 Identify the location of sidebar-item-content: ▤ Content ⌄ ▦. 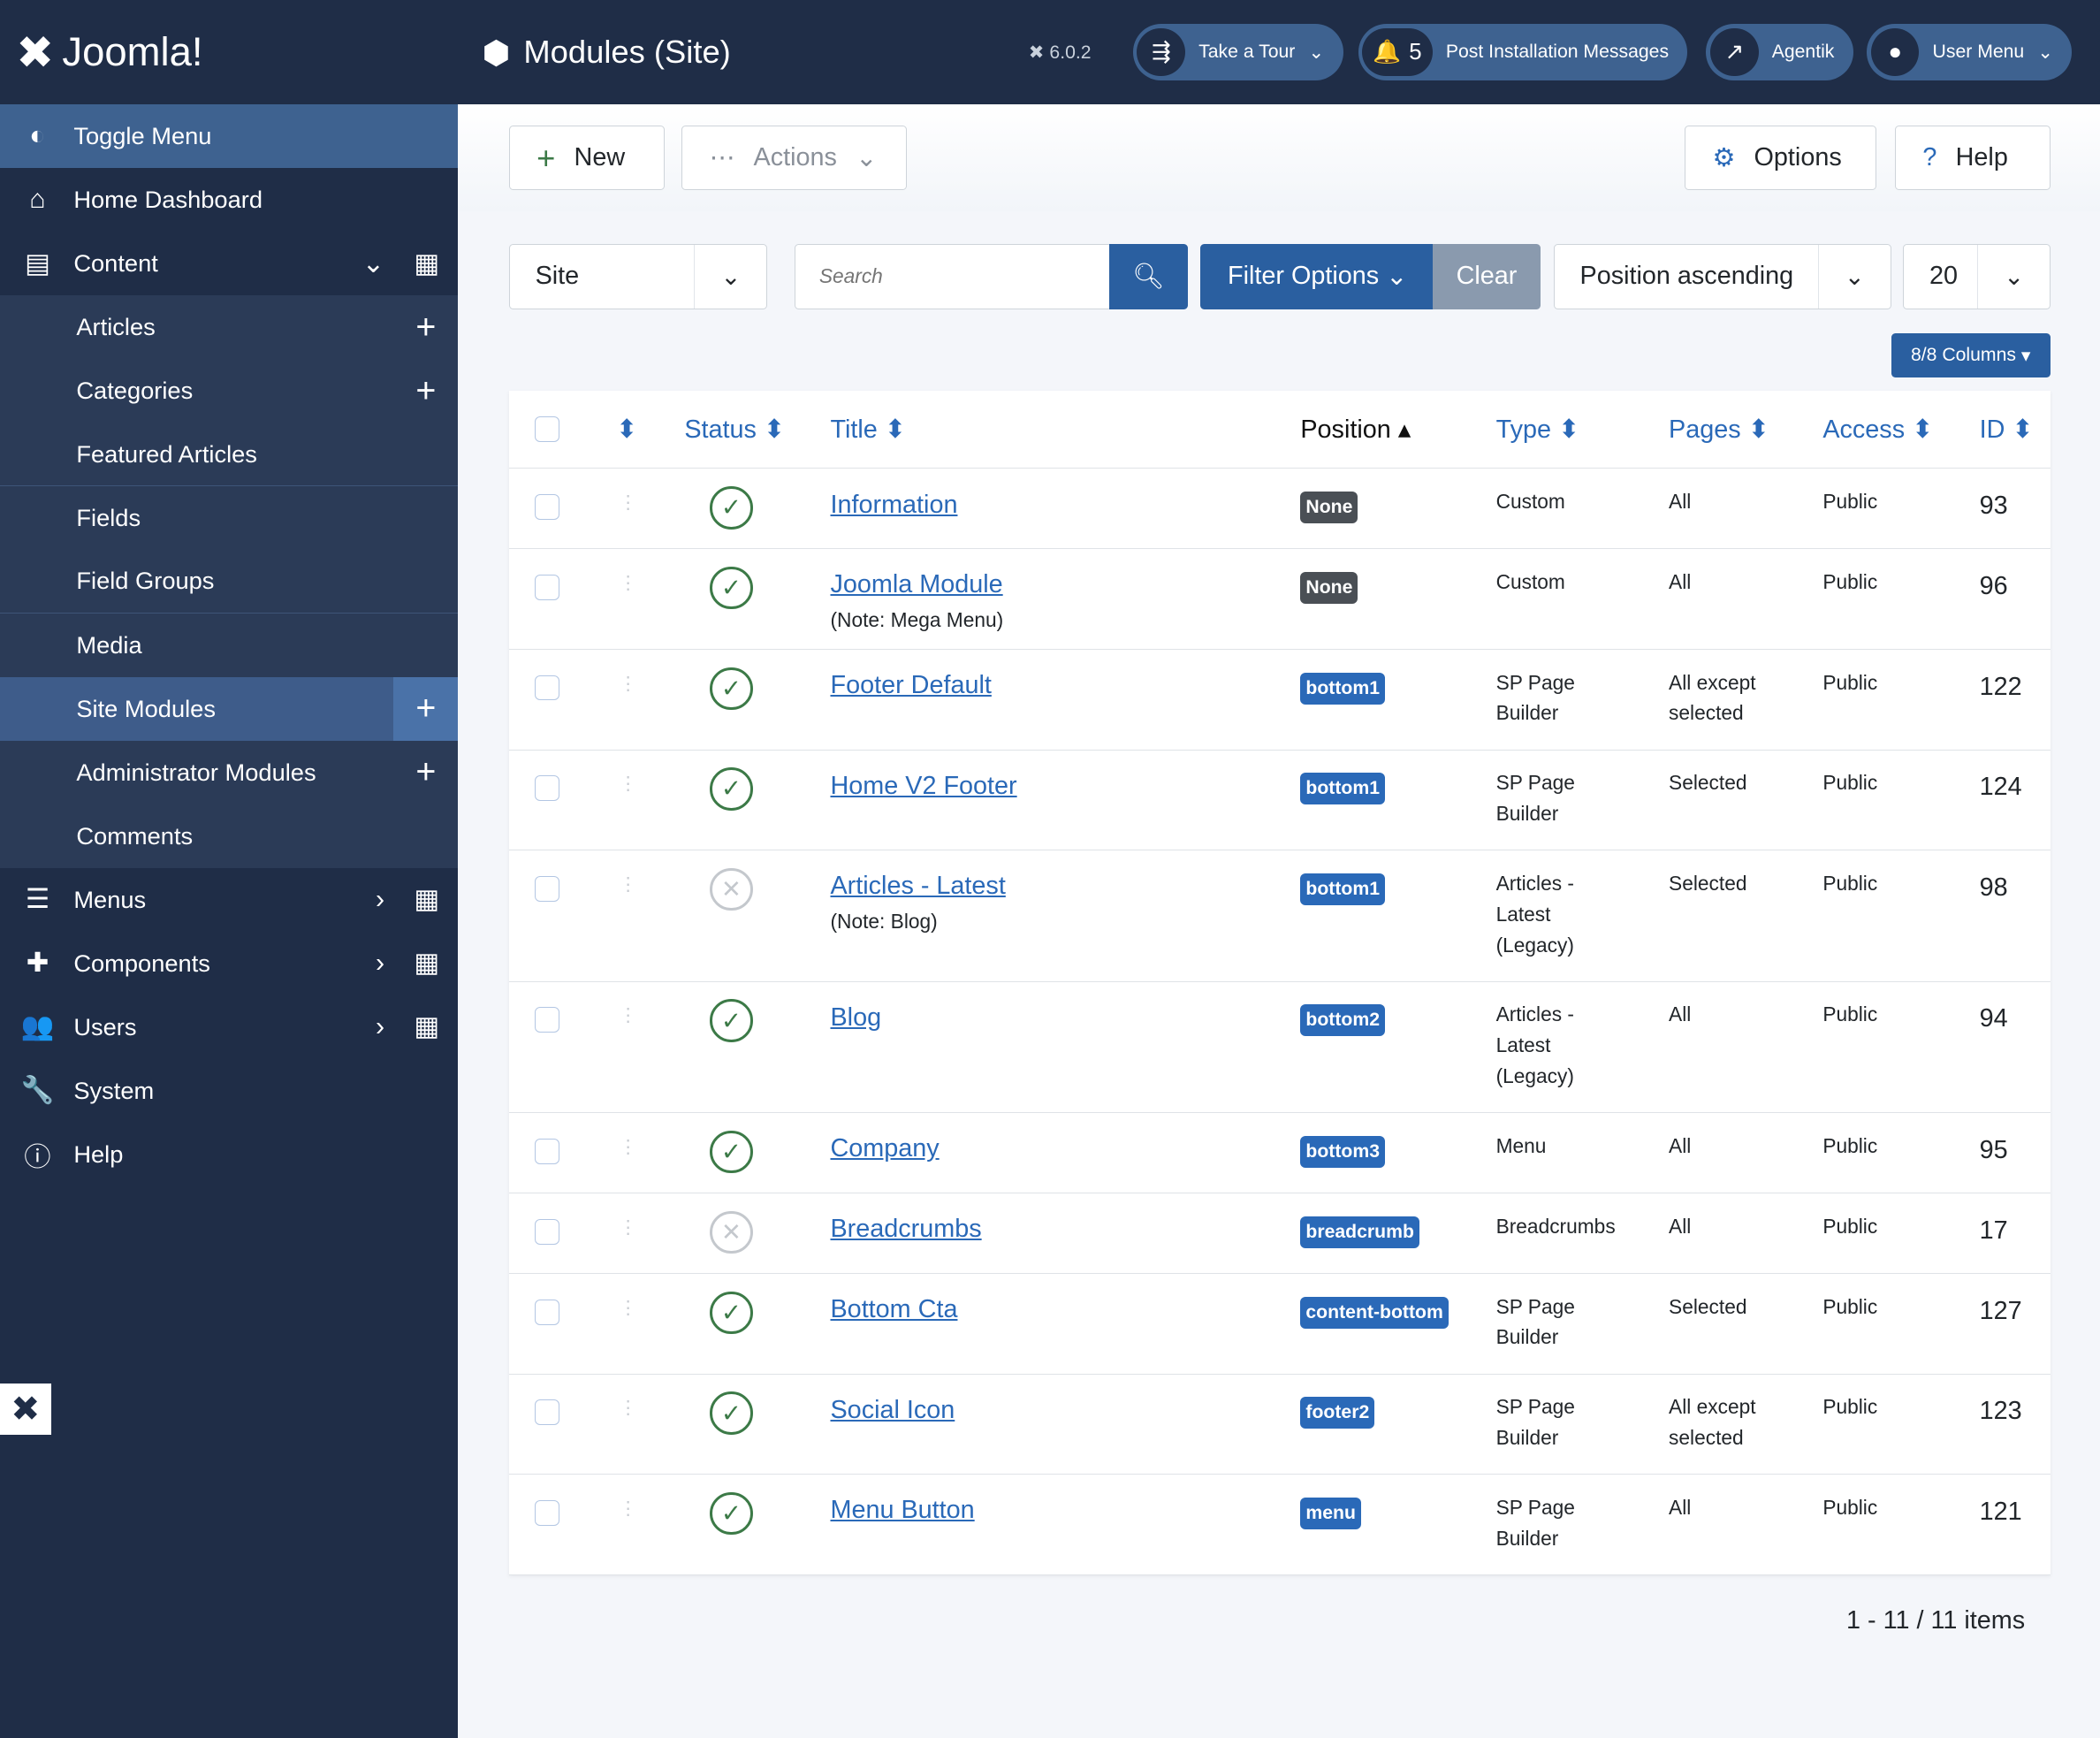
(229, 263).